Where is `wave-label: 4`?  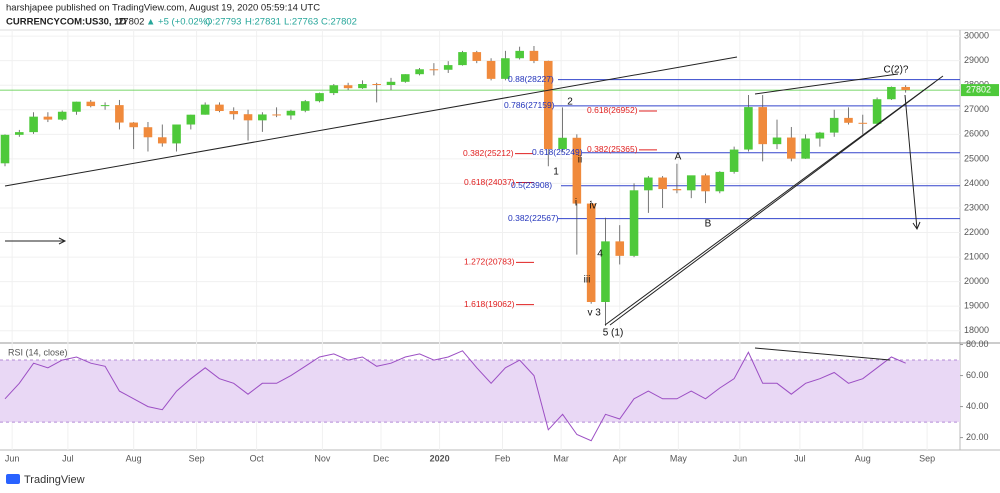 wave-label: 4 is located at coordinates (600, 254).